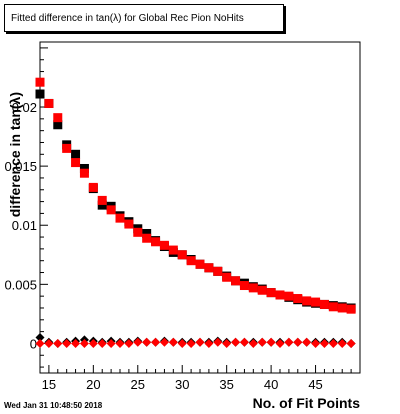  Describe the element at coordinates (20, 166) in the screenshot. I see `y-tick-label: 0.015` at that location.